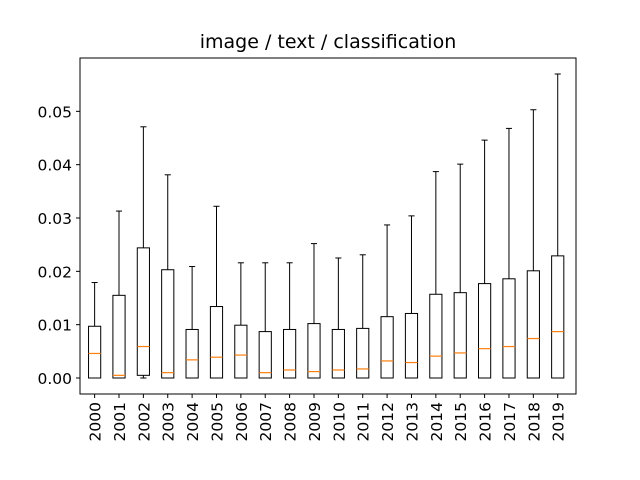  Describe the element at coordinates (411, 297) in the screenshot. I see `box-2013` at that location.